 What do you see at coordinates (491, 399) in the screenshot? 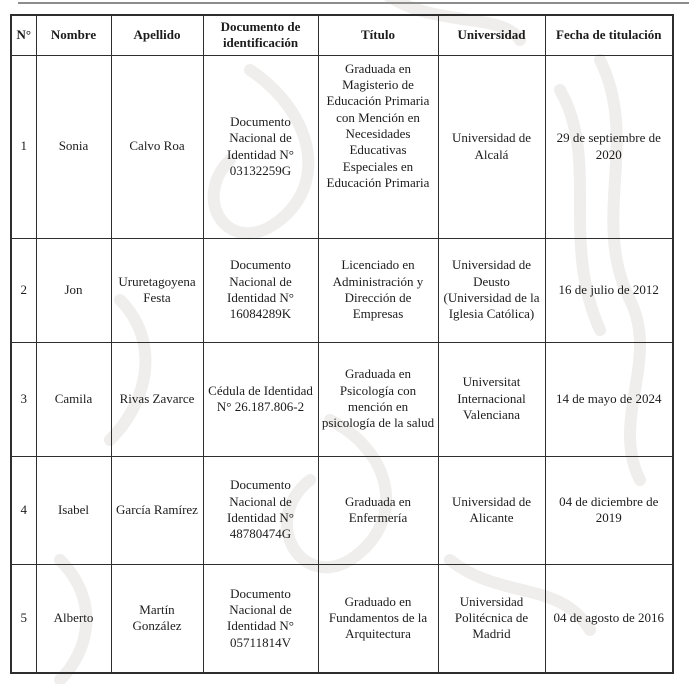
I see `cell-universidad: Universitat Internacional Valenciana` at bounding box center [491, 399].